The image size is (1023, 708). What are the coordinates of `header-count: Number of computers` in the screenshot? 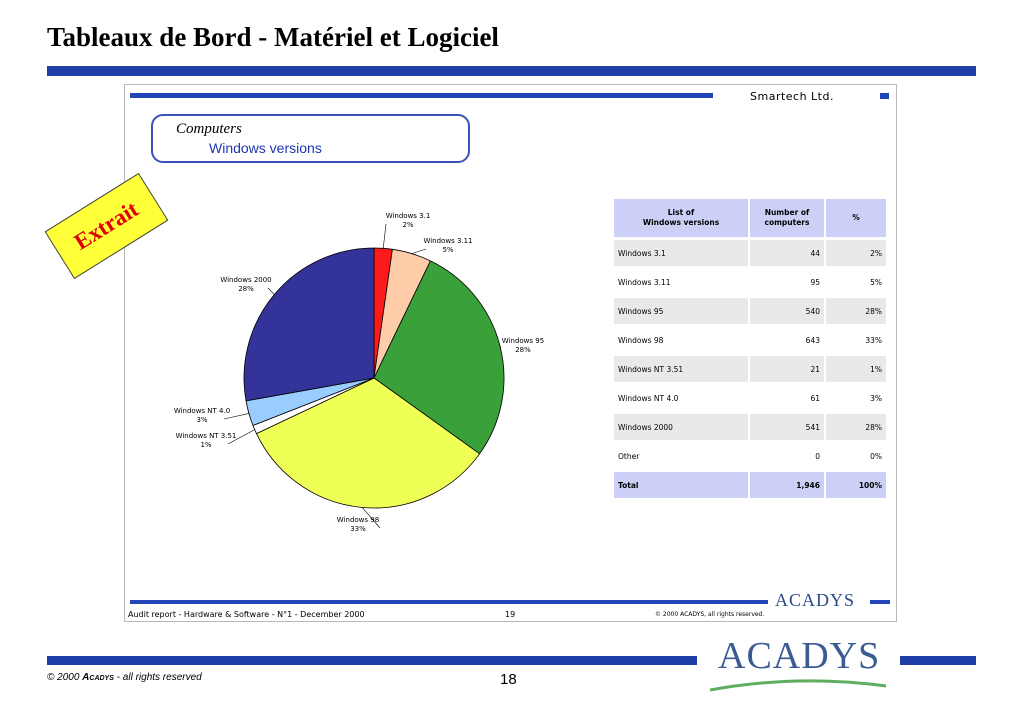 It's located at (787, 218).